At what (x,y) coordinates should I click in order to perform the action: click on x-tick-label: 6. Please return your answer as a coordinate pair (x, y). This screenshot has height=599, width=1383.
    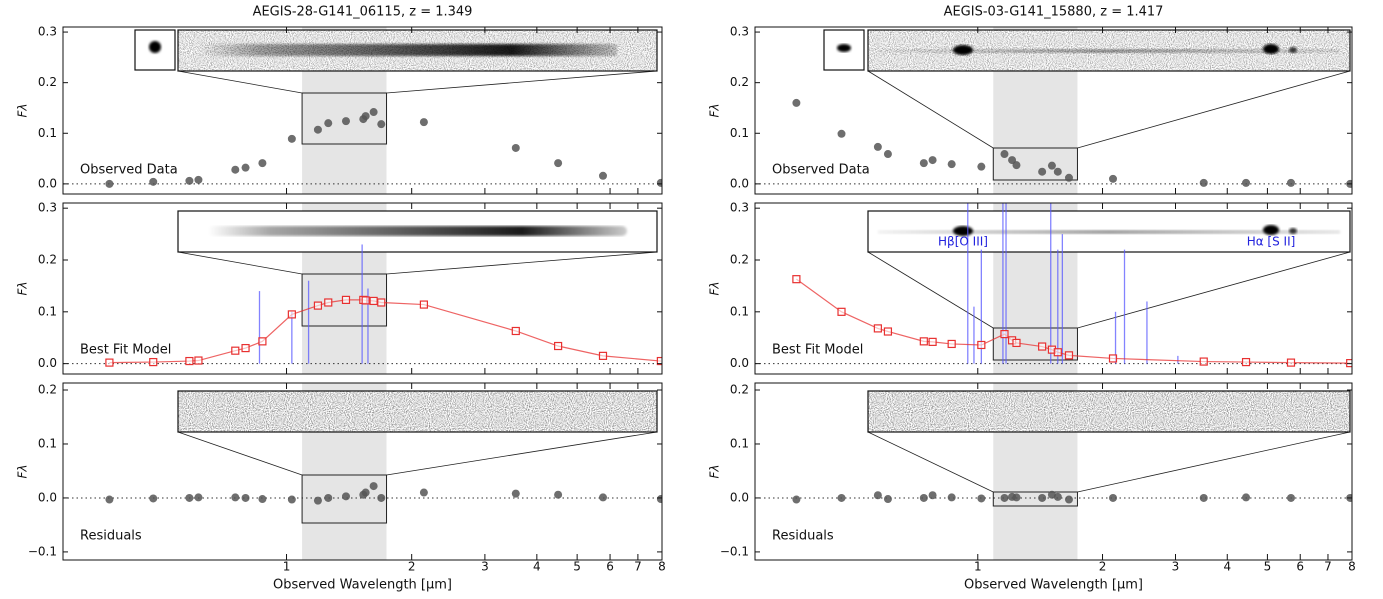
    Looking at the image, I should click on (1300, 567).